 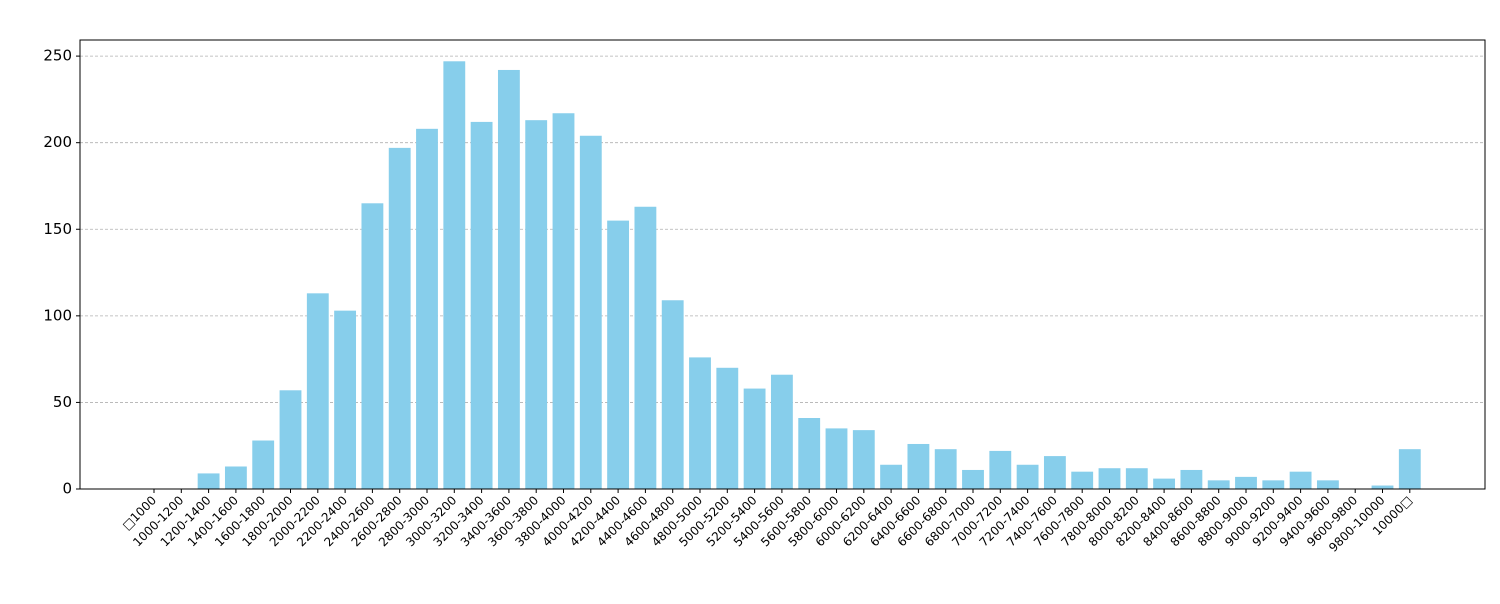 I want to click on y-tick-label: 150, so click(x=57, y=229).